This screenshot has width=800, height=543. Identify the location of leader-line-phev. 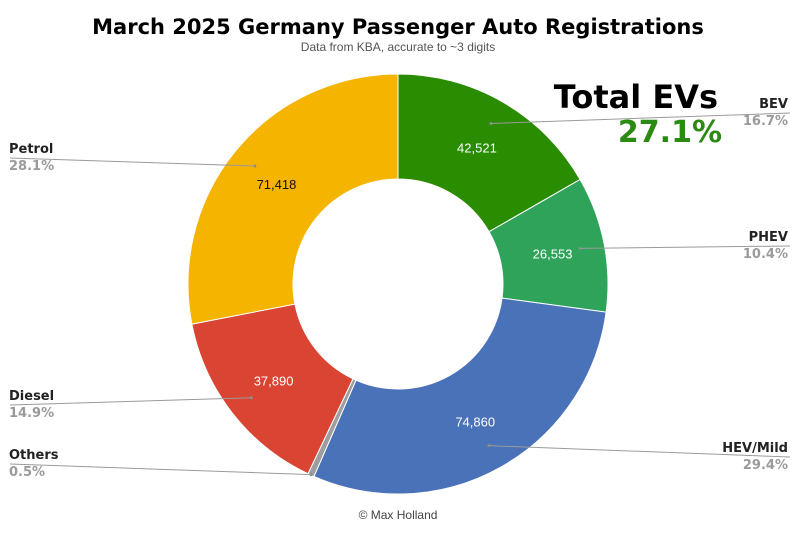
(685, 247).